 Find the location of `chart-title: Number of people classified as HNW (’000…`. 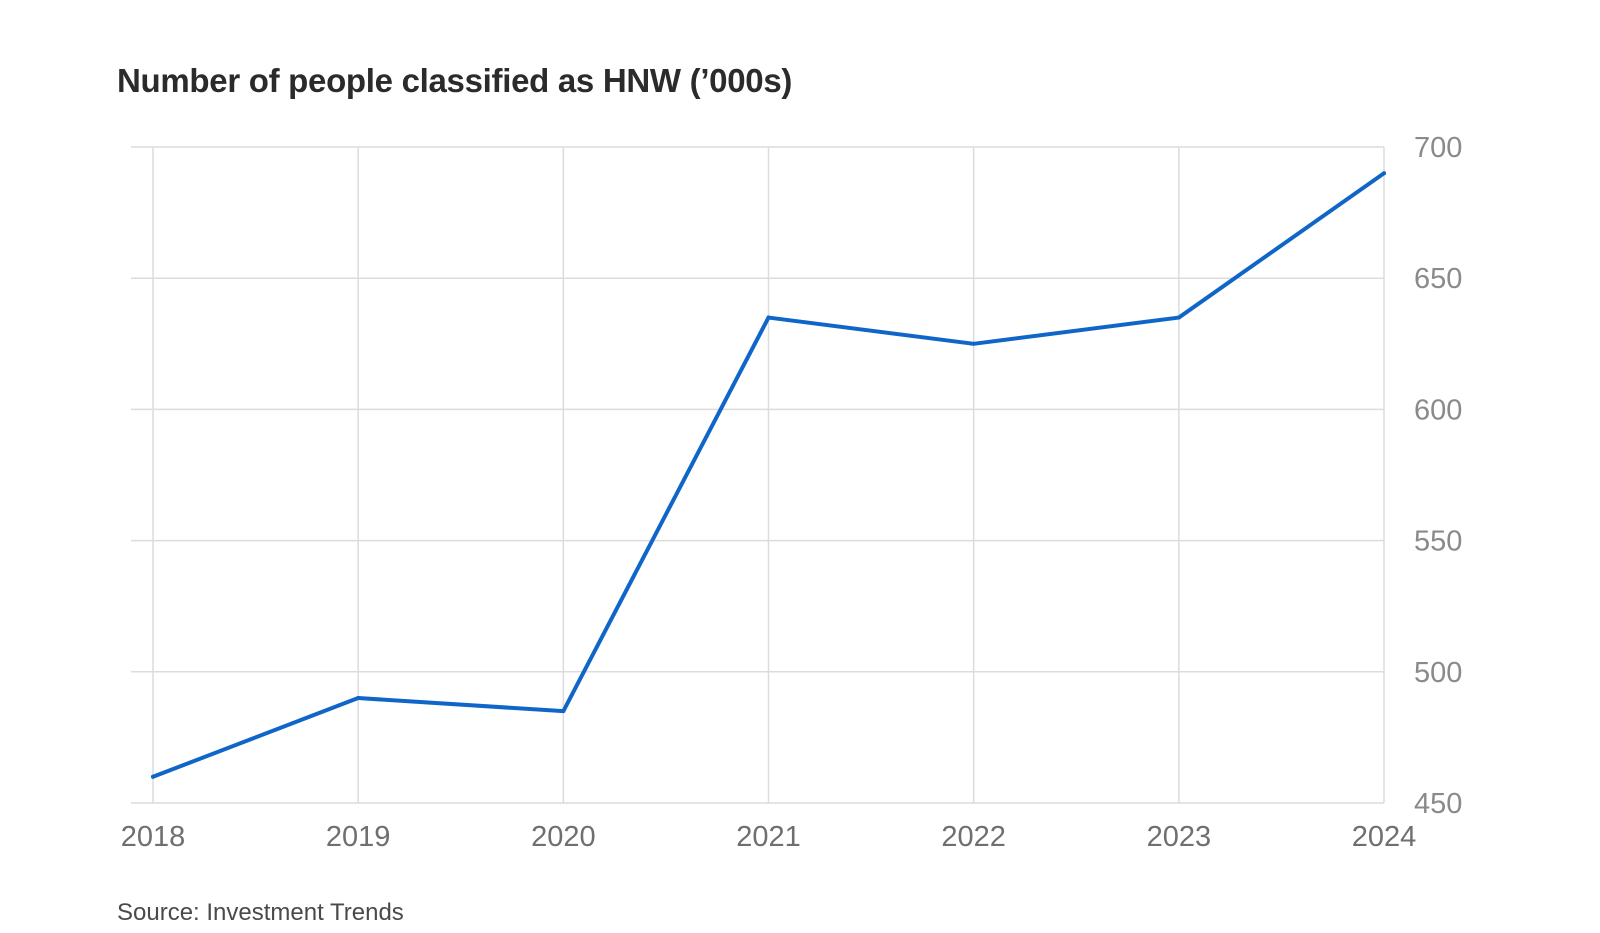

chart-title: Number of people classified as HNW (’000… is located at coordinates (455, 80).